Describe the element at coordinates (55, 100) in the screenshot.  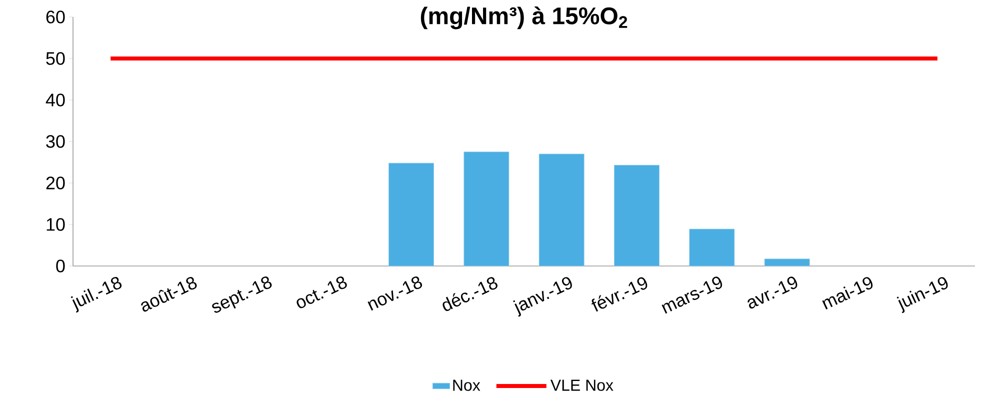
I see `y-tick-label: 40` at that location.